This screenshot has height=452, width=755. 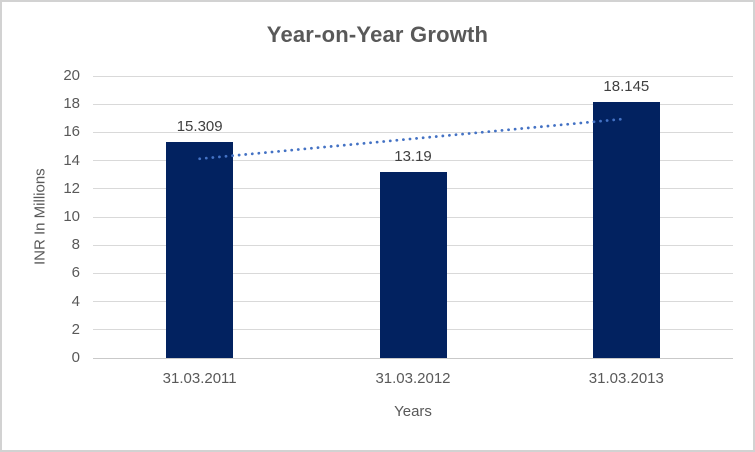 I want to click on bar-31.03.2013, so click(x=626, y=230).